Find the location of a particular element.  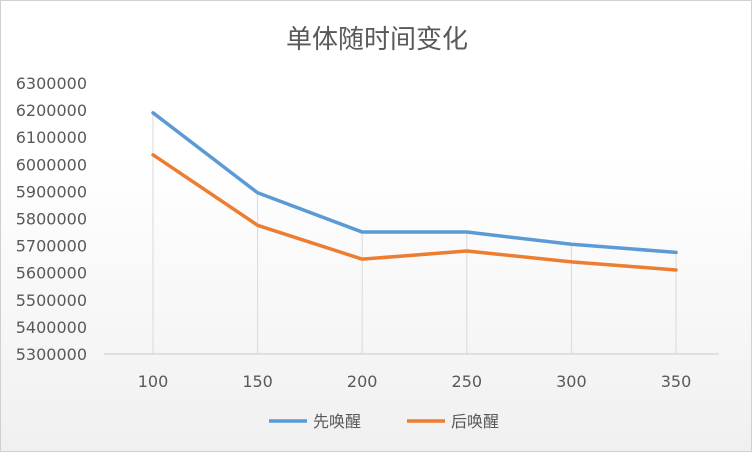

x-tick-label: 100 is located at coordinates (153, 381).